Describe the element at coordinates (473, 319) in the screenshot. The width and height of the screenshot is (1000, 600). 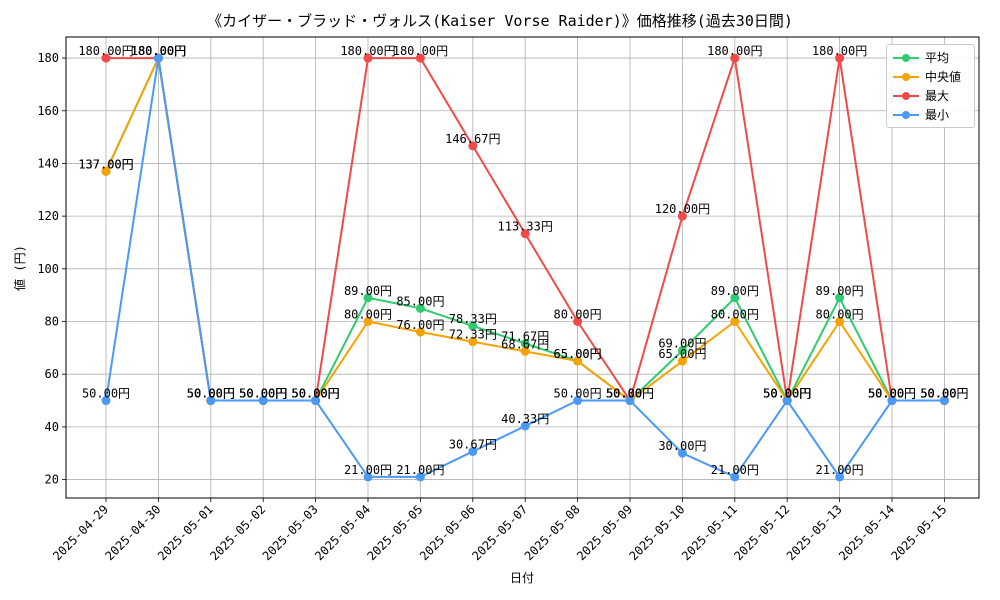
I see `data-label-average: 78.33円` at that location.